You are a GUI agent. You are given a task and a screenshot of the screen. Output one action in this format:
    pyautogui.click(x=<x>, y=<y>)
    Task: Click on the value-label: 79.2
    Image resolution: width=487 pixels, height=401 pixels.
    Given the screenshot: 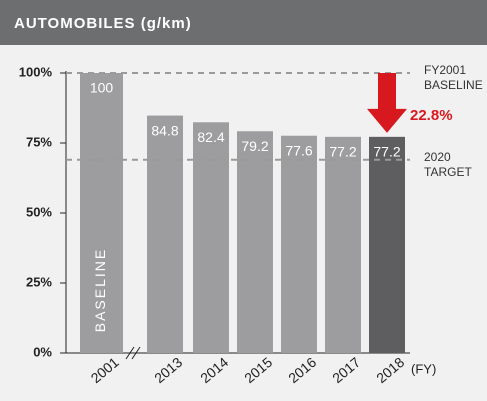 What is the action you would take?
    pyautogui.click(x=254, y=146)
    